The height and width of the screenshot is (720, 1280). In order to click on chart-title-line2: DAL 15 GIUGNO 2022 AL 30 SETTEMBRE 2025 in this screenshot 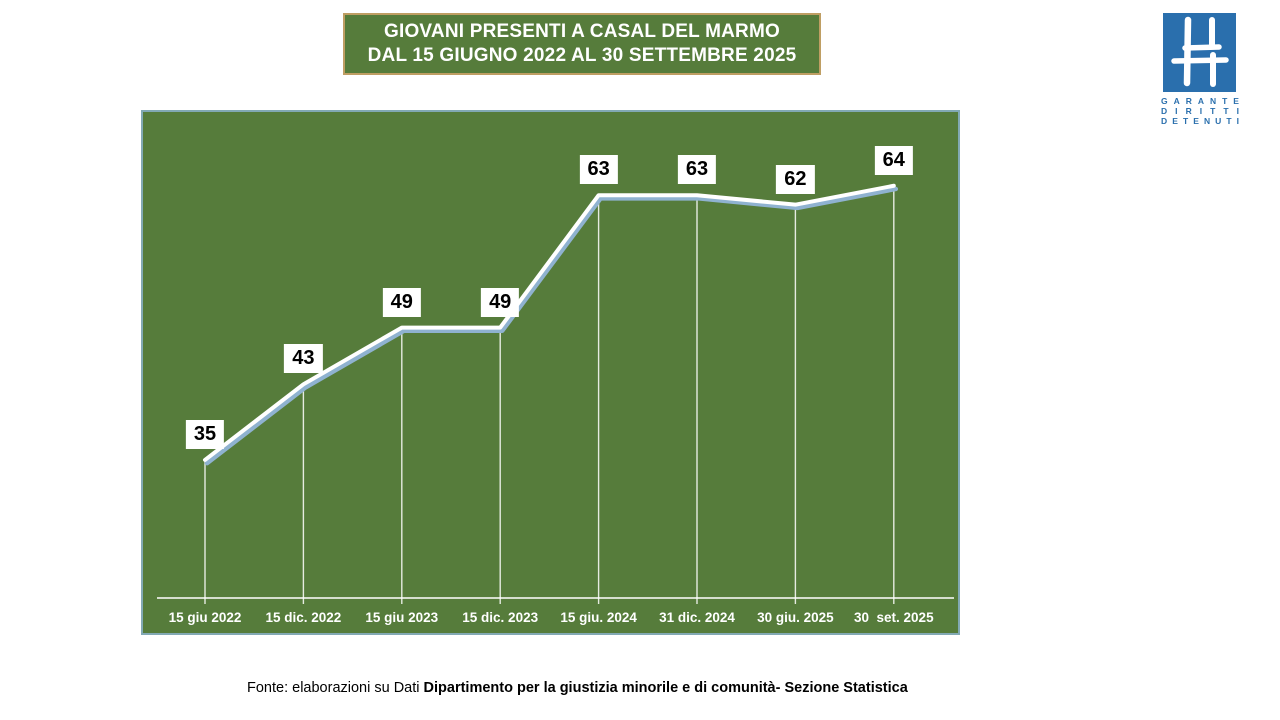, I will do `click(582, 55)`.